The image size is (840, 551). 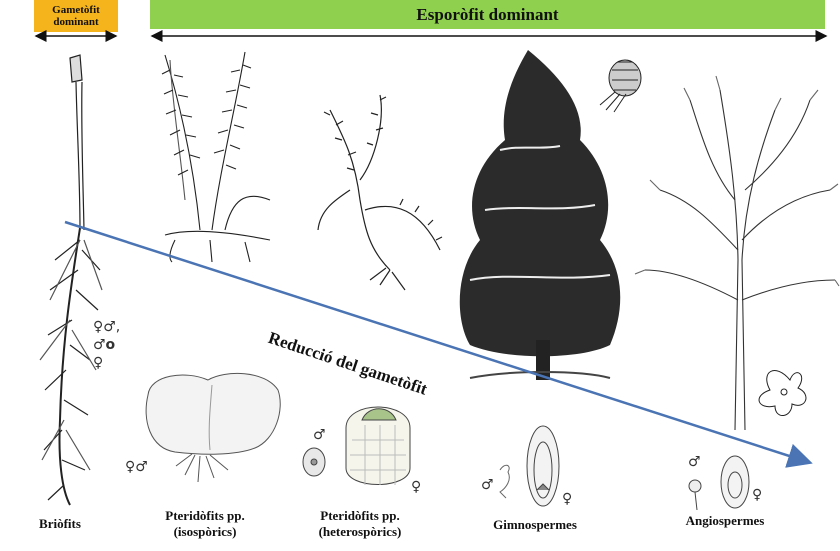 I want to click on caption-heterosporic-pteridophytes: Pteridòfits pp. (heterospòrics), so click(x=360, y=524).